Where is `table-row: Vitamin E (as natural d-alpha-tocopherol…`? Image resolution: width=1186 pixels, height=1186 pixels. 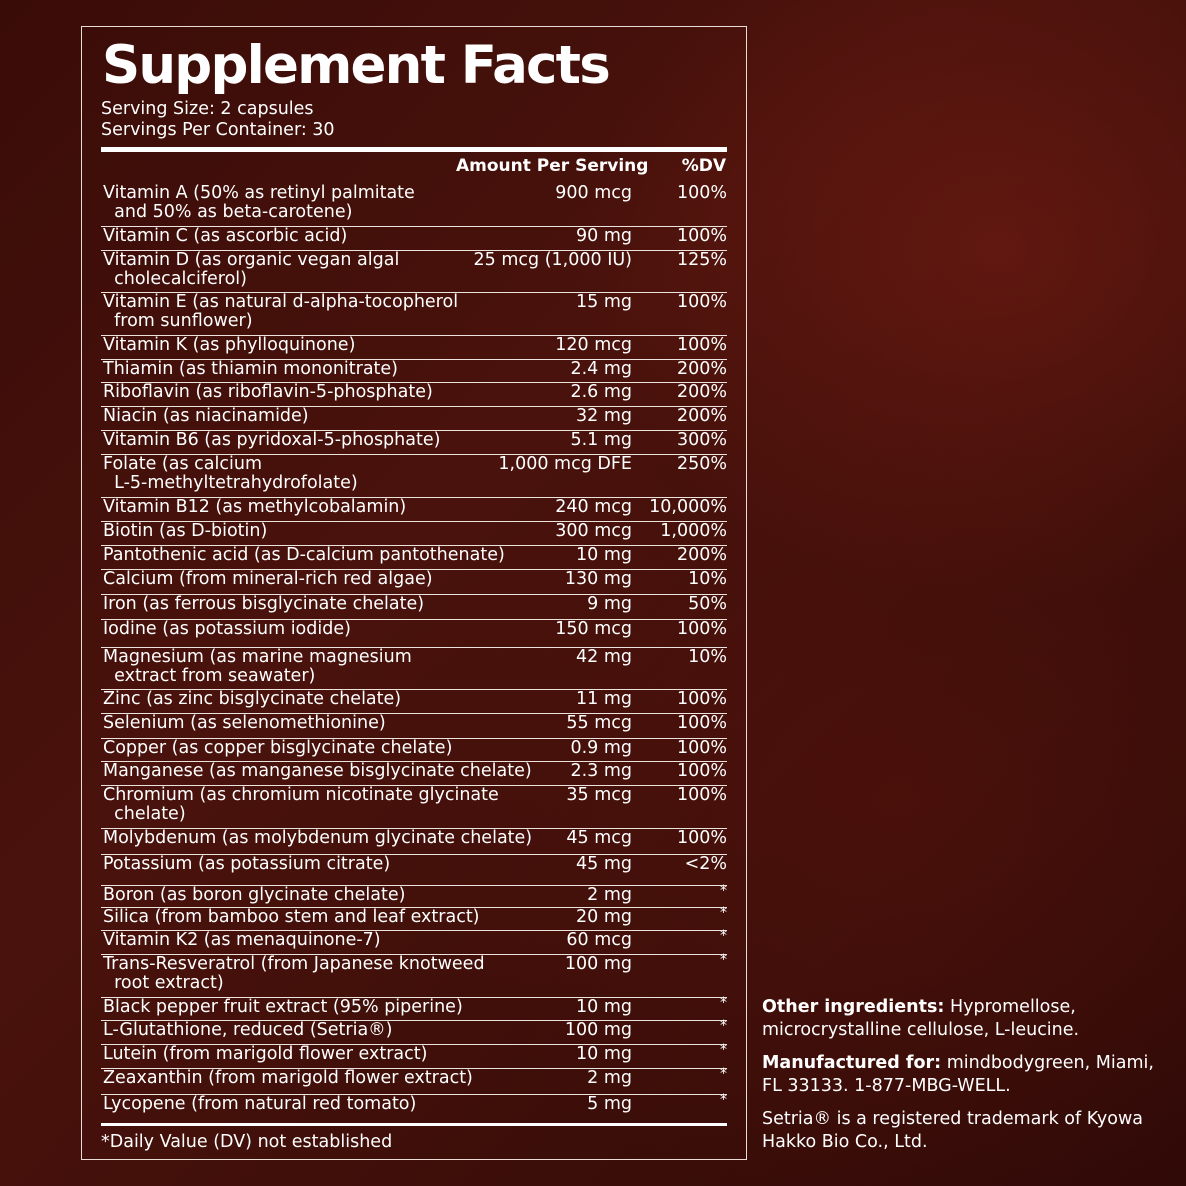
table-row: Vitamin E (as natural d-alpha-tocopherol… is located at coordinates (414, 314).